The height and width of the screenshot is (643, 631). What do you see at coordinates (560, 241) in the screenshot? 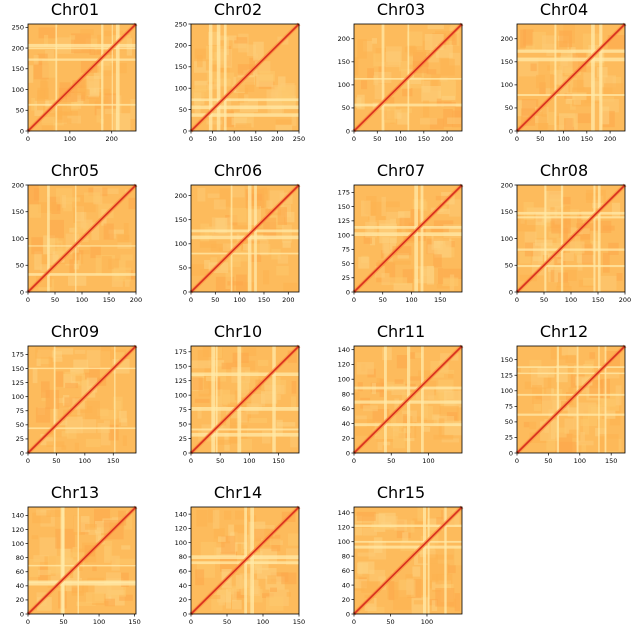
I see `chart-panel: Chr08 0 50 100 150 200 0 50 100 150 200` at bounding box center [560, 241].